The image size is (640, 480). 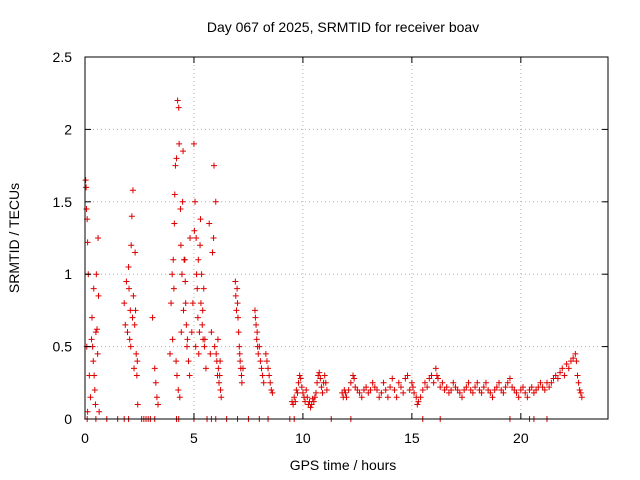 What do you see at coordinates (68, 274) in the screenshot?
I see `y-tick-label: 1` at bounding box center [68, 274].